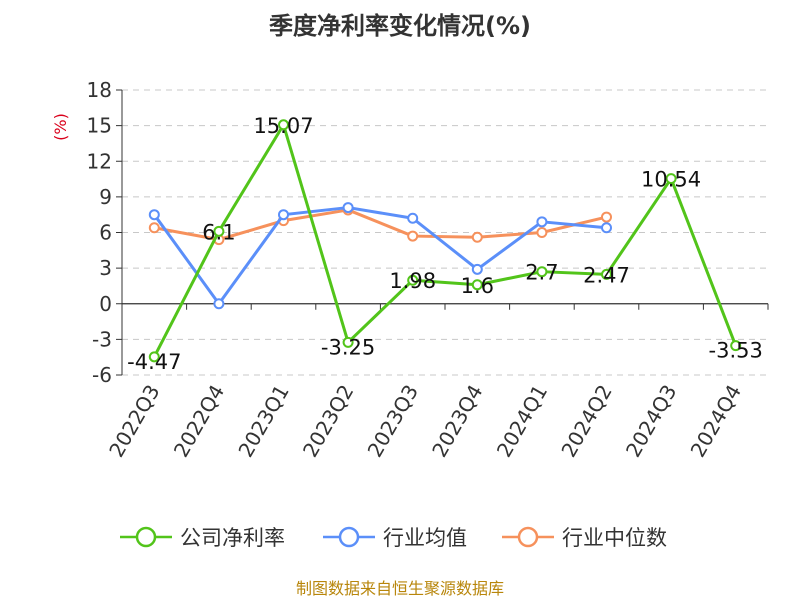 This screenshot has width=800, height=600. Describe the element at coordinates (651, 421) in the screenshot. I see `x-tick-label: 2024Q3` at that location.